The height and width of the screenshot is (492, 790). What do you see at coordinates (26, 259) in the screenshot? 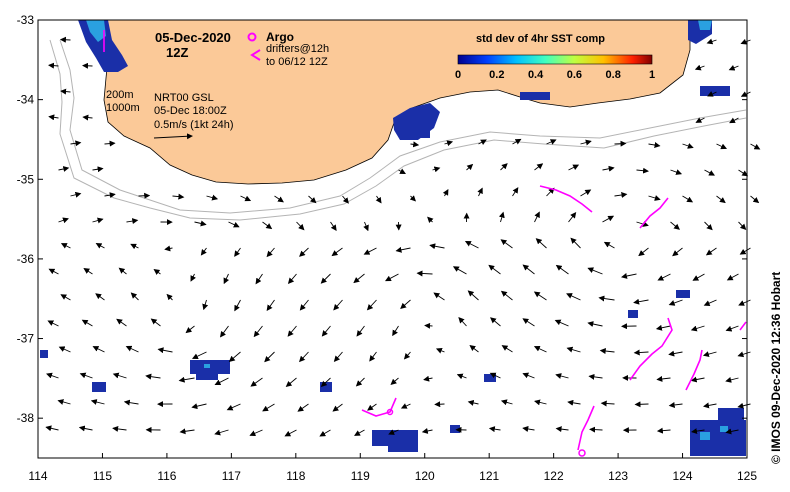
I see `y-tick-label: -36` at bounding box center [26, 259].